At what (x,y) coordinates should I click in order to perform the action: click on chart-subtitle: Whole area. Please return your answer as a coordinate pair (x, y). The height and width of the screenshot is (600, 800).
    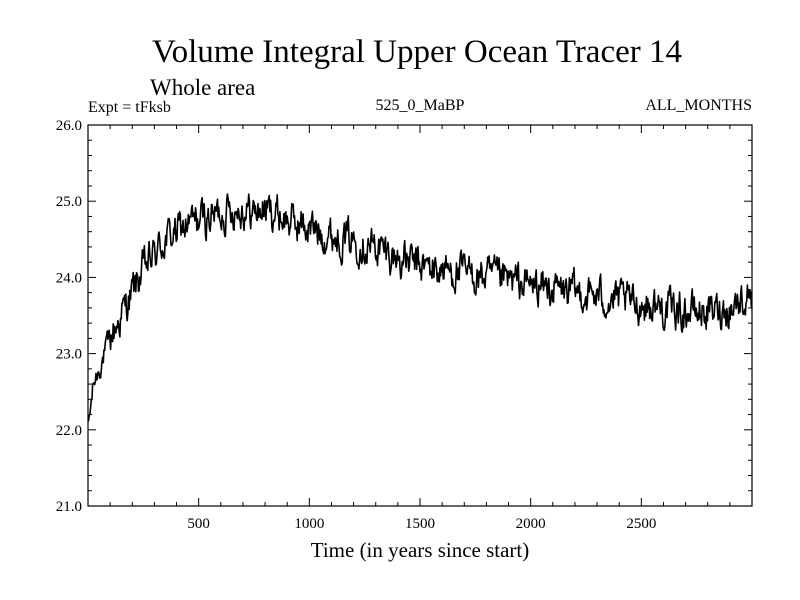
    Looking at the image, I should click on (202, 87).